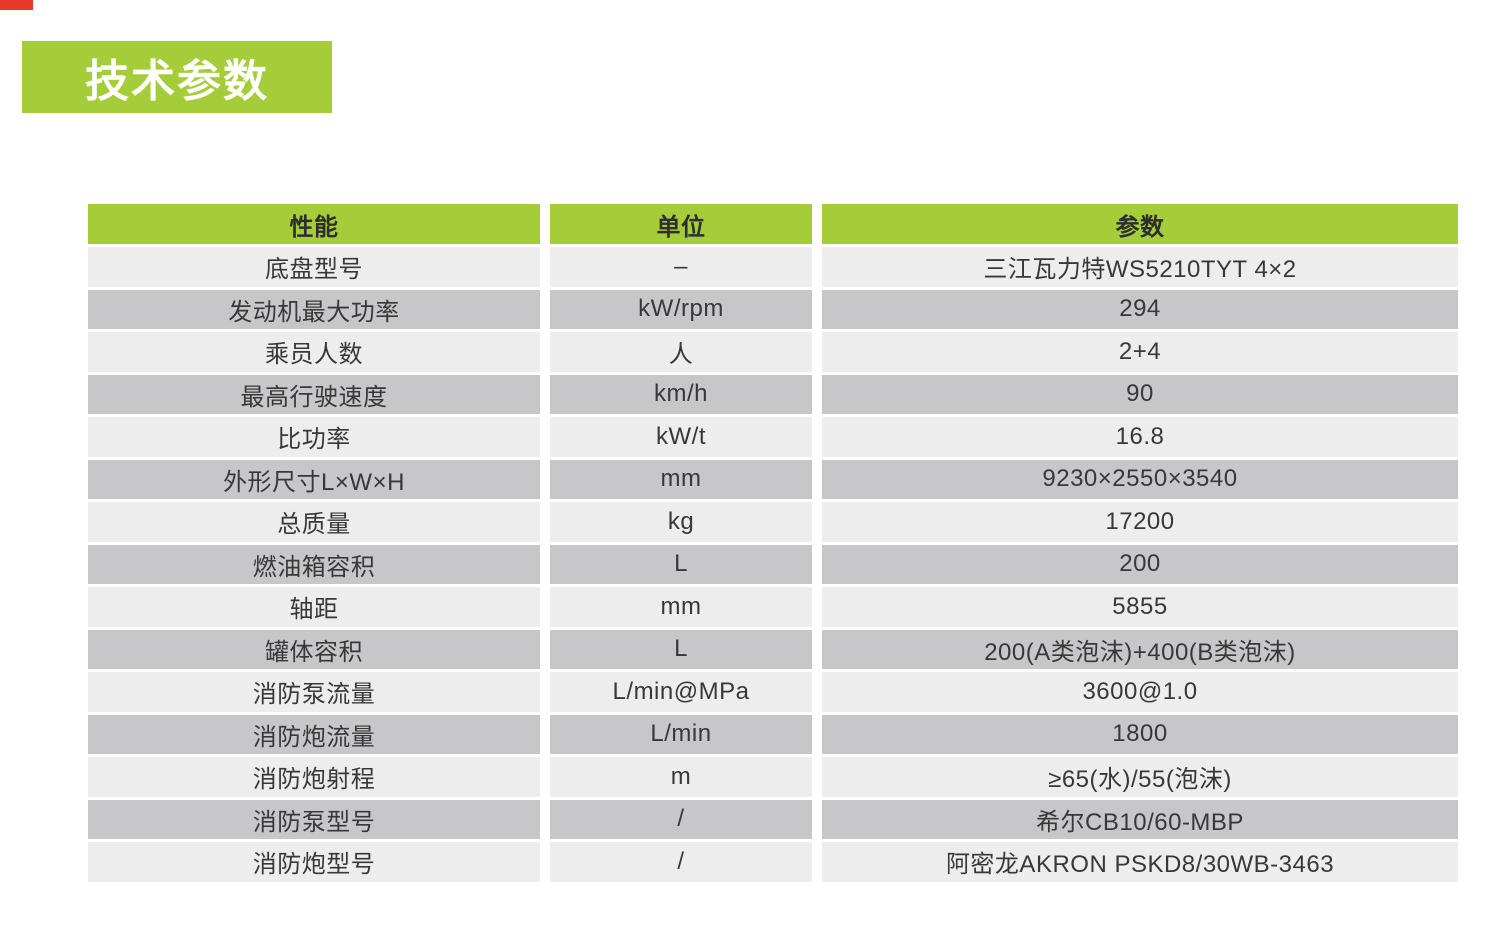 The height and width of the screenshot is (925, 1500). Describe the element at coordinates (1140, 607) in the screenshot. I see `table-cell-value: 5855` at that location.